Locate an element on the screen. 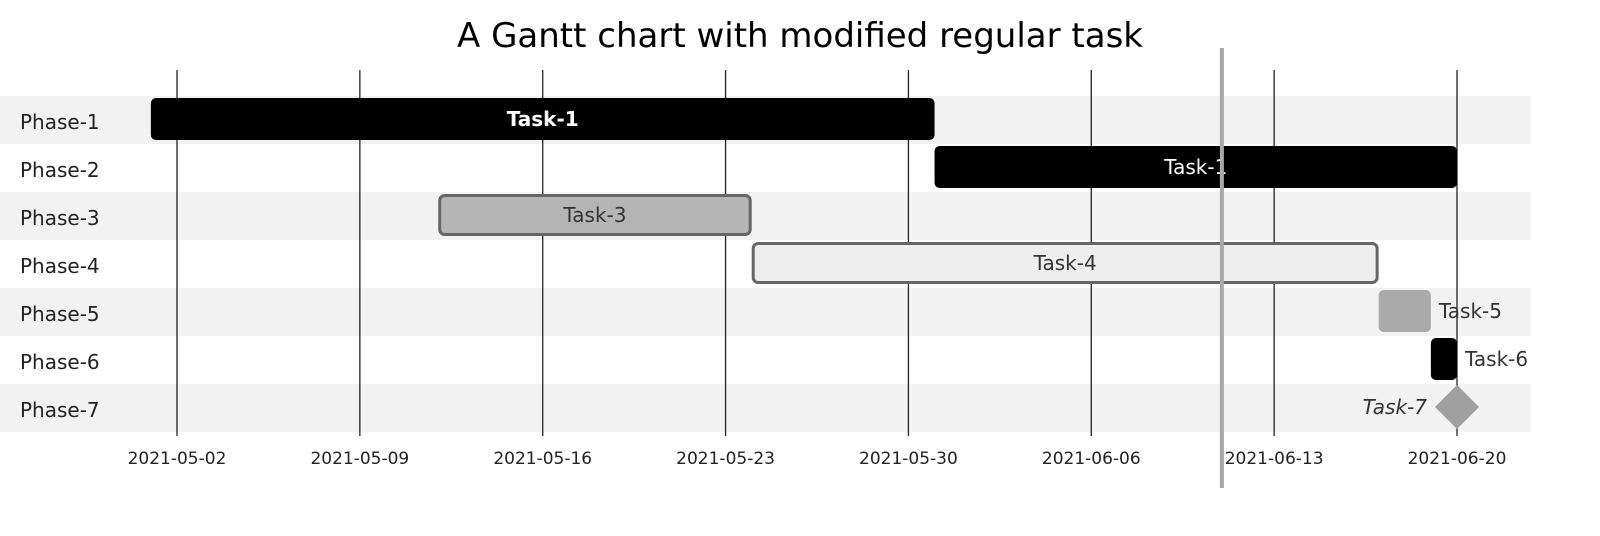  task-label: Task-7 is located at coordinates (1395, 407).